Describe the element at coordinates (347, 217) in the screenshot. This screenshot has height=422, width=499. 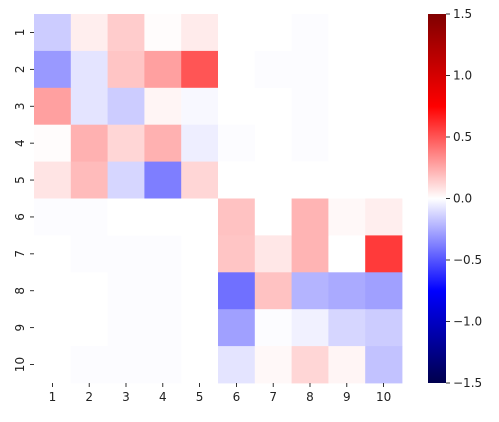
I see `heatmap-cell-r6-c9` at that location.